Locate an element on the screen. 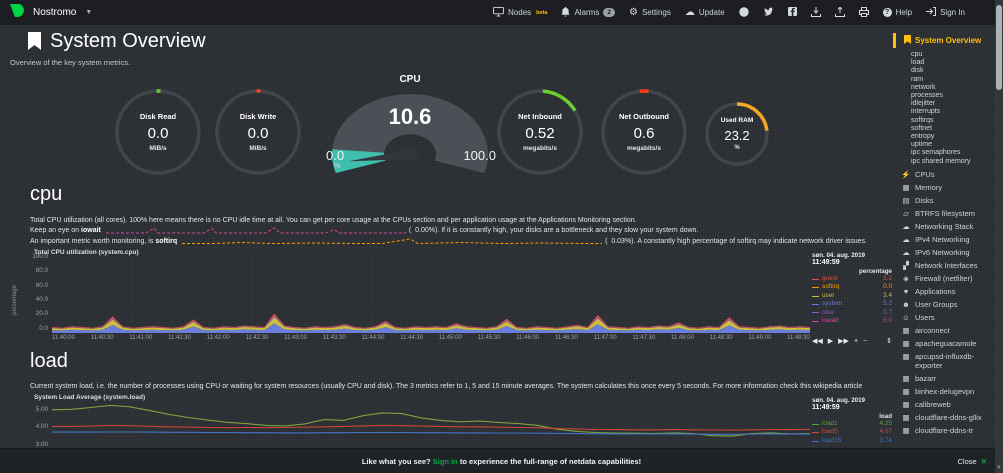 The height and width of the screenshot is (473, 1003). twitter-button is located at coordinates (768, 12).